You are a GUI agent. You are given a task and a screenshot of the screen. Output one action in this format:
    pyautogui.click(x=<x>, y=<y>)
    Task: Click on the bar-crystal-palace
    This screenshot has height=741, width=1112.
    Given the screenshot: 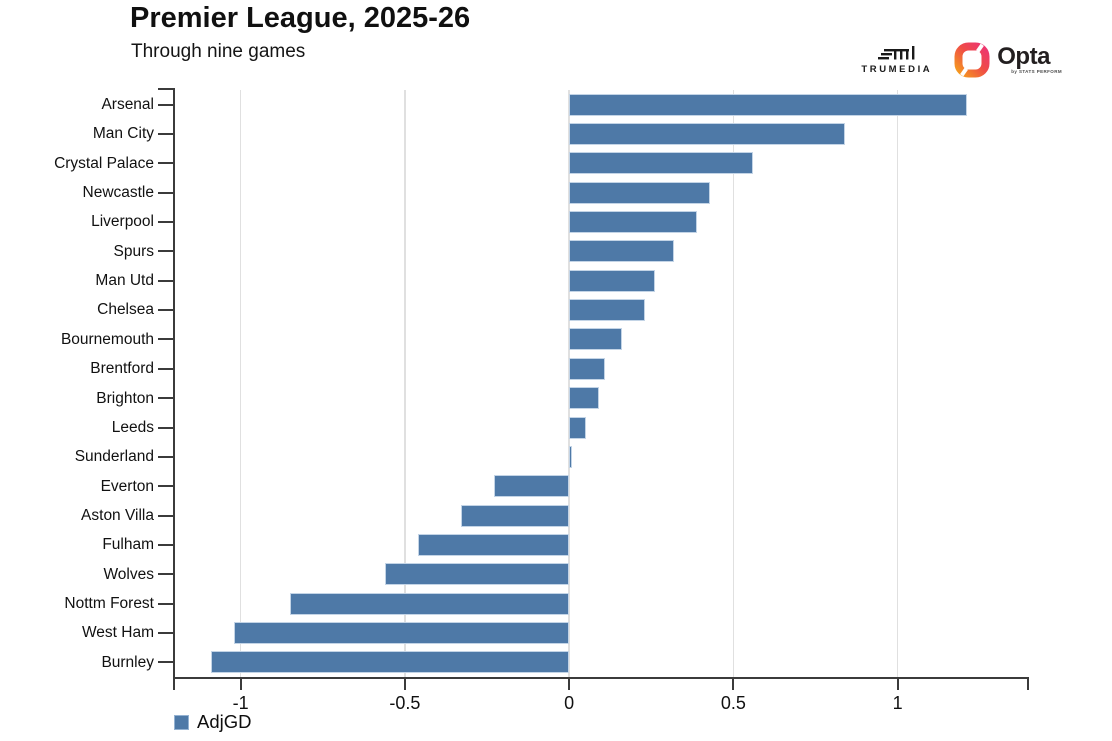 What is the action you would take?
    pyautogui.click(x=661, y=163)
    